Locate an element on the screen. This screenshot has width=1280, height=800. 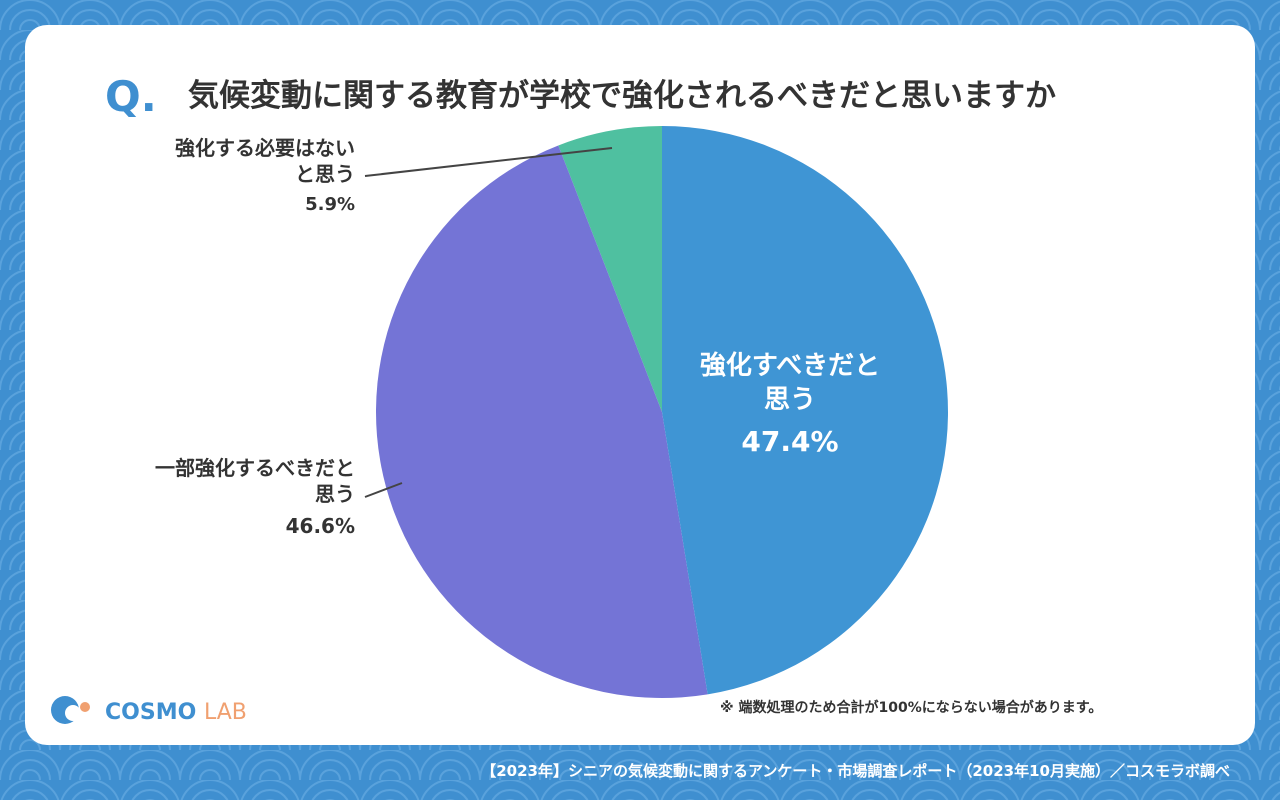
logo-main: COSMO is located at coordinates (151, 712).